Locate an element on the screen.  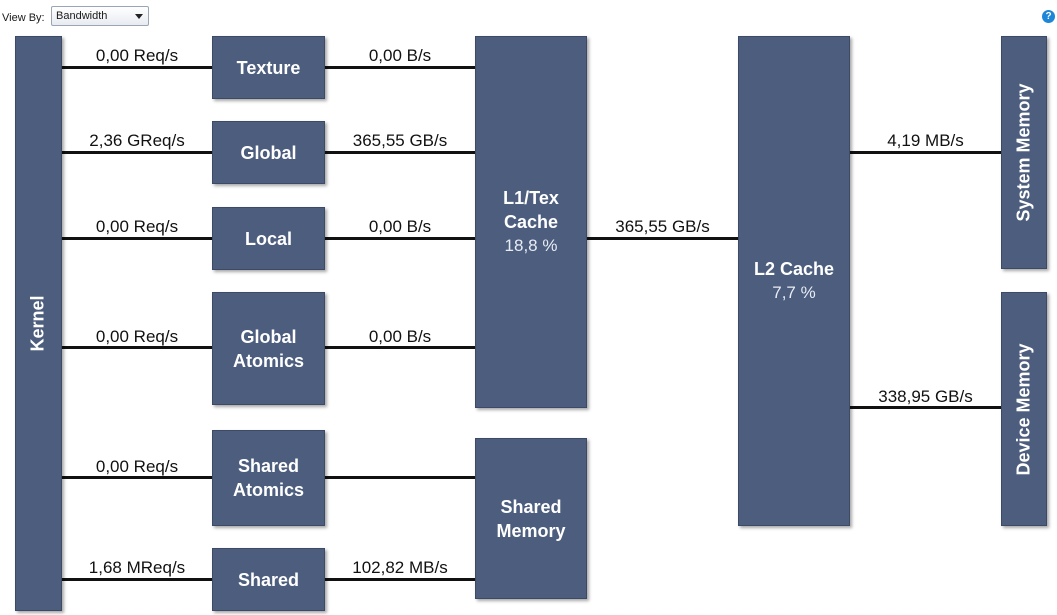
link-l2-system is located at coordinates (925, 152).